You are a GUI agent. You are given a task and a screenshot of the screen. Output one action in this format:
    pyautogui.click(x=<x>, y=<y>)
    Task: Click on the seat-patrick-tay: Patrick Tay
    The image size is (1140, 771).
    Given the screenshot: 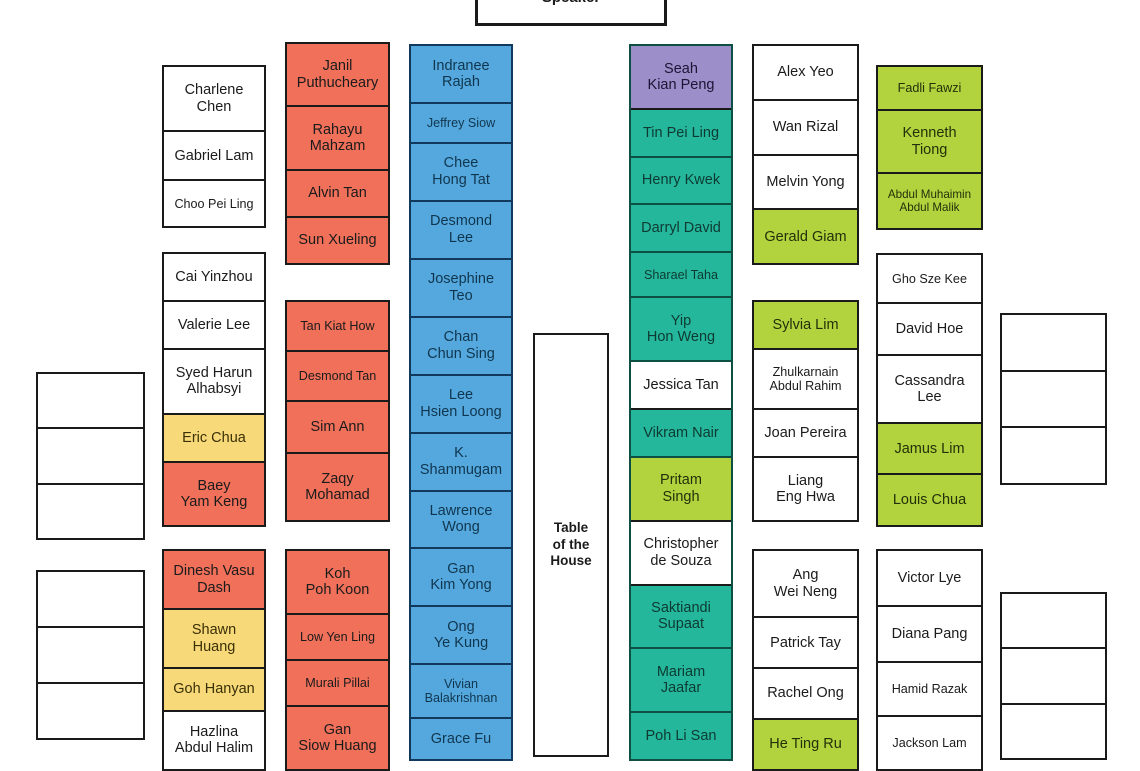 What is the action you would take?
    pyautogui.click(x=805, y=644)
    